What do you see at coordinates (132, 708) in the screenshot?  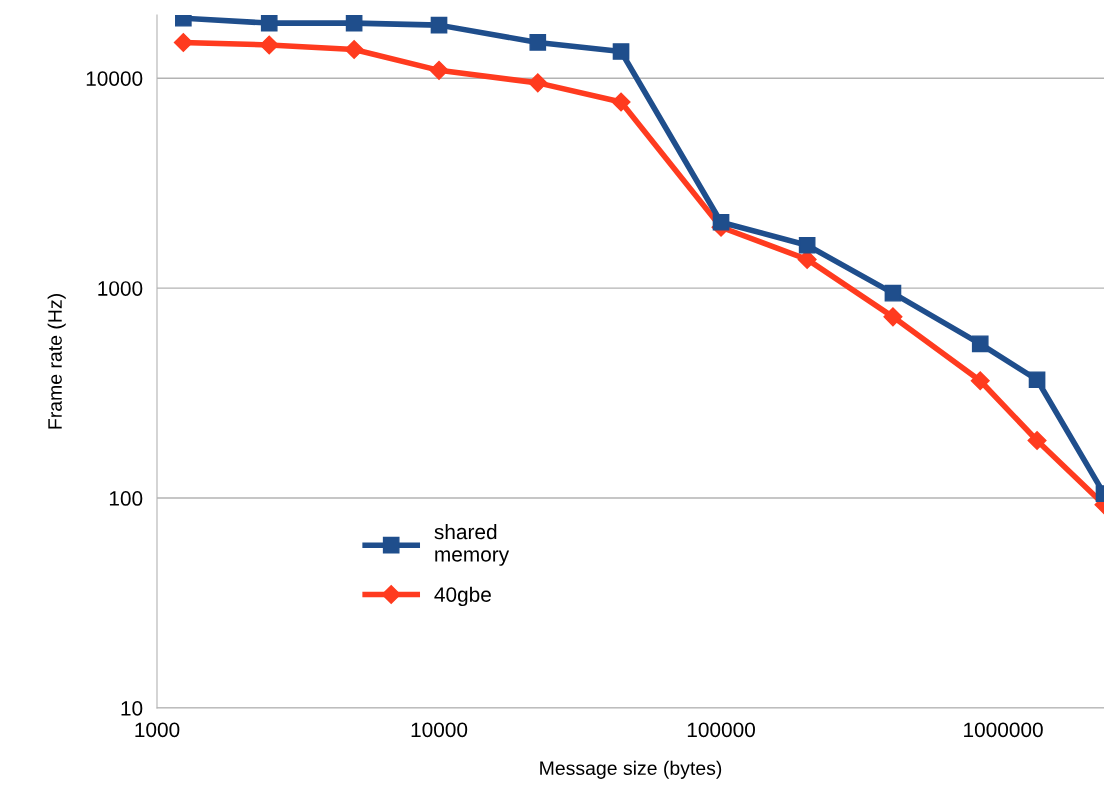 I see `y-tick-label: 10` at bounding box center [132, 708].